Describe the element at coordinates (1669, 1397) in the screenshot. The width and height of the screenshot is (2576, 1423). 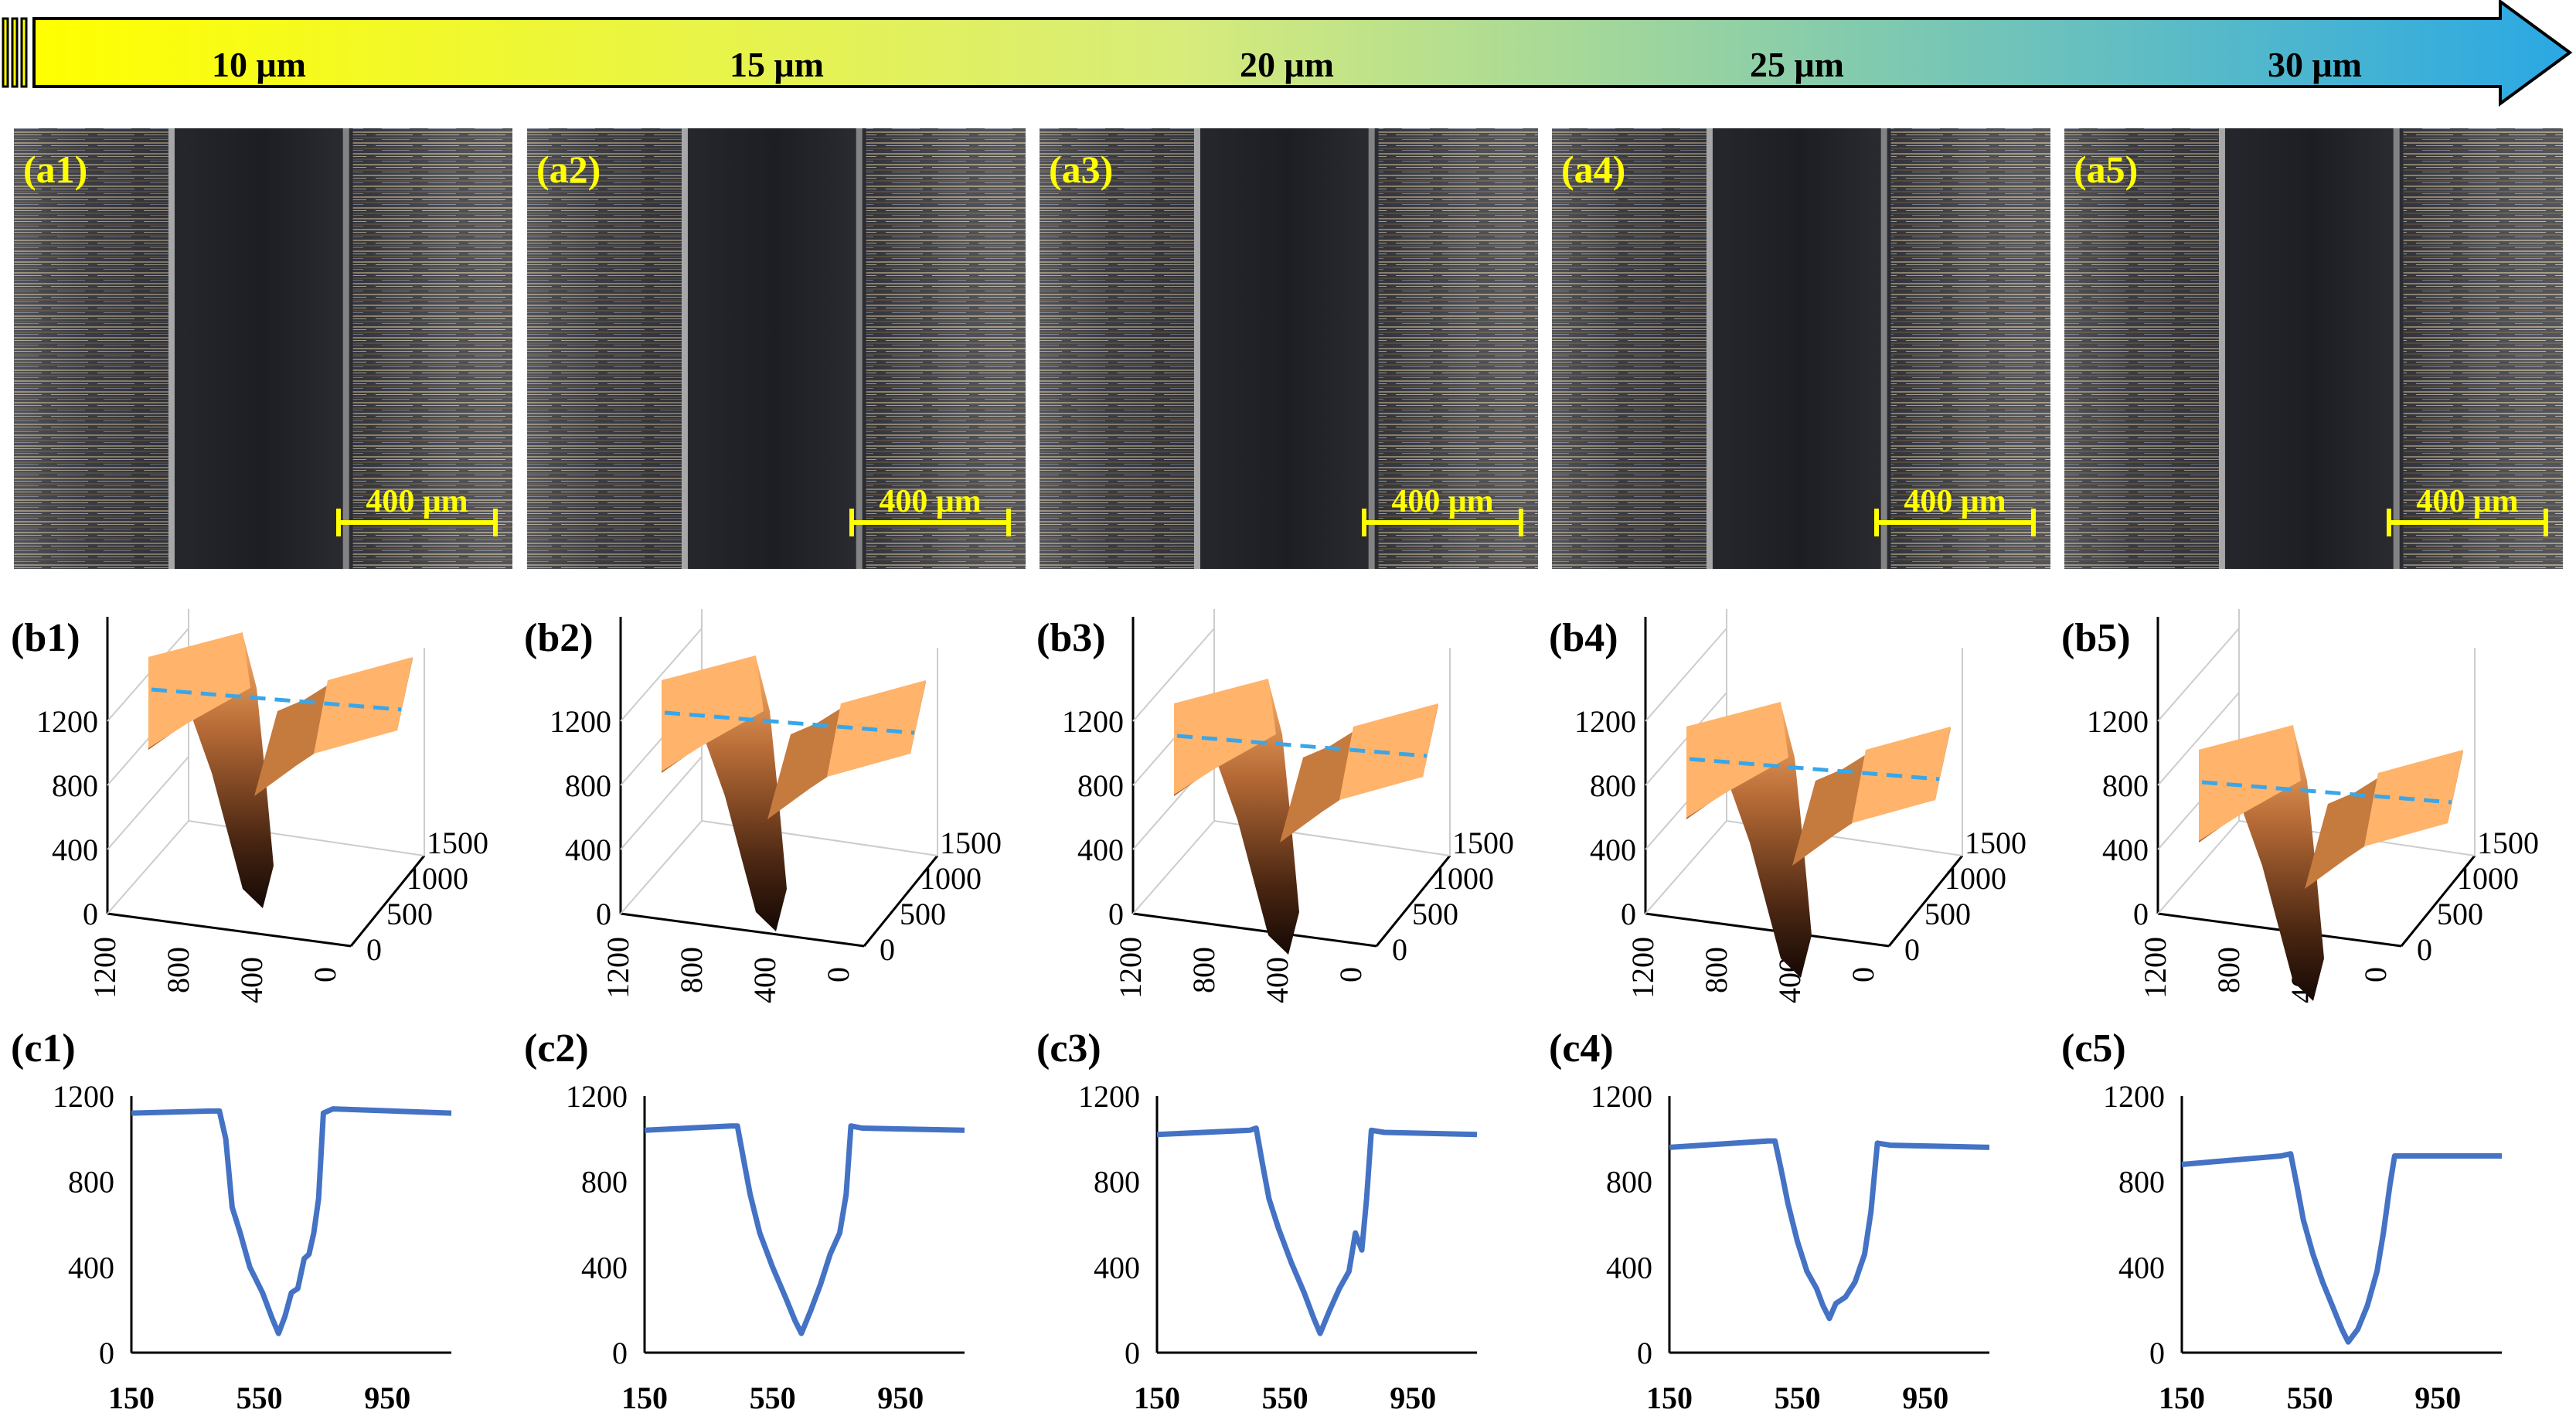
I see `x-tick-label: 150` at that location.